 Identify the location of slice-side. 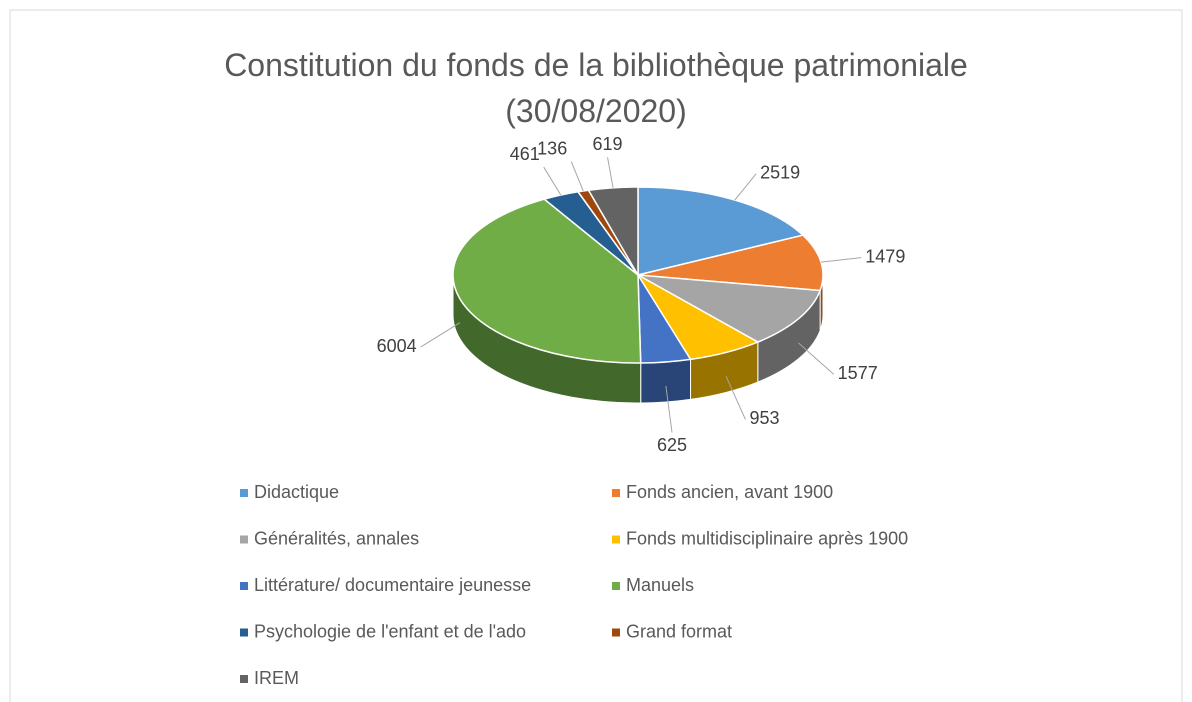
(666, 381).